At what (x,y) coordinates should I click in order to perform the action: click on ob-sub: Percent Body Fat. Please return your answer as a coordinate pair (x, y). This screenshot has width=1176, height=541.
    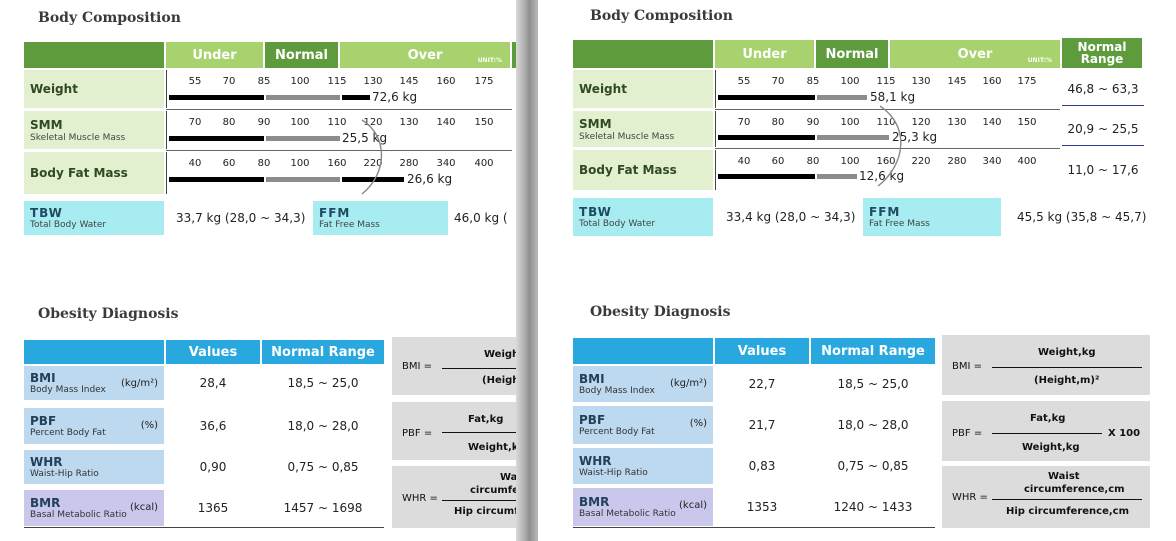
    Looking at the image, I should click on (68, 433).